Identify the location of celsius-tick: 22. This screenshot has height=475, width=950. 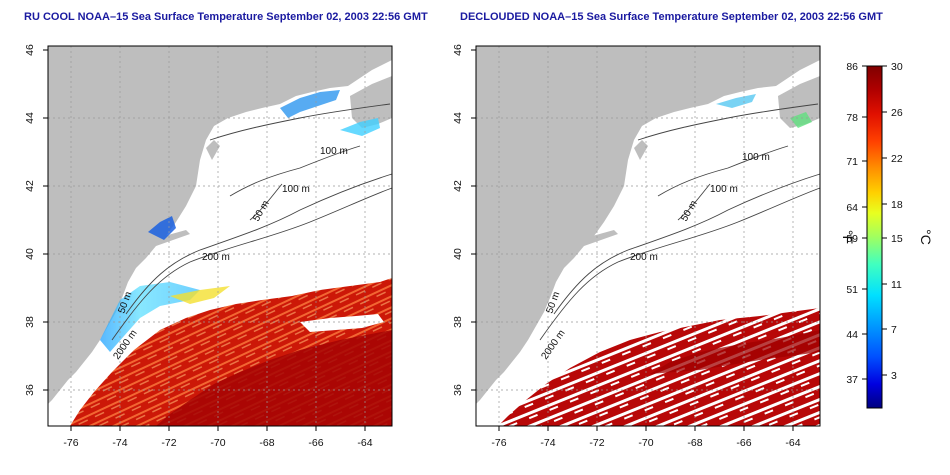
(897, 159).